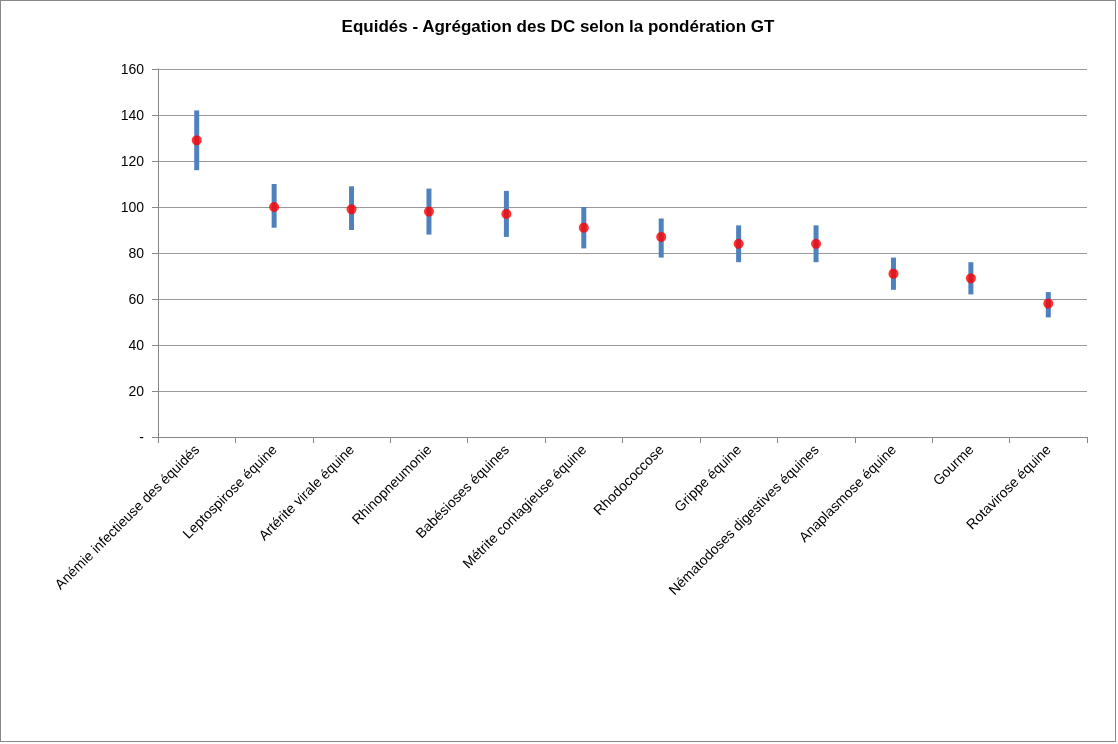  I want to click on y-tick-label: 60, so click(136, 299).